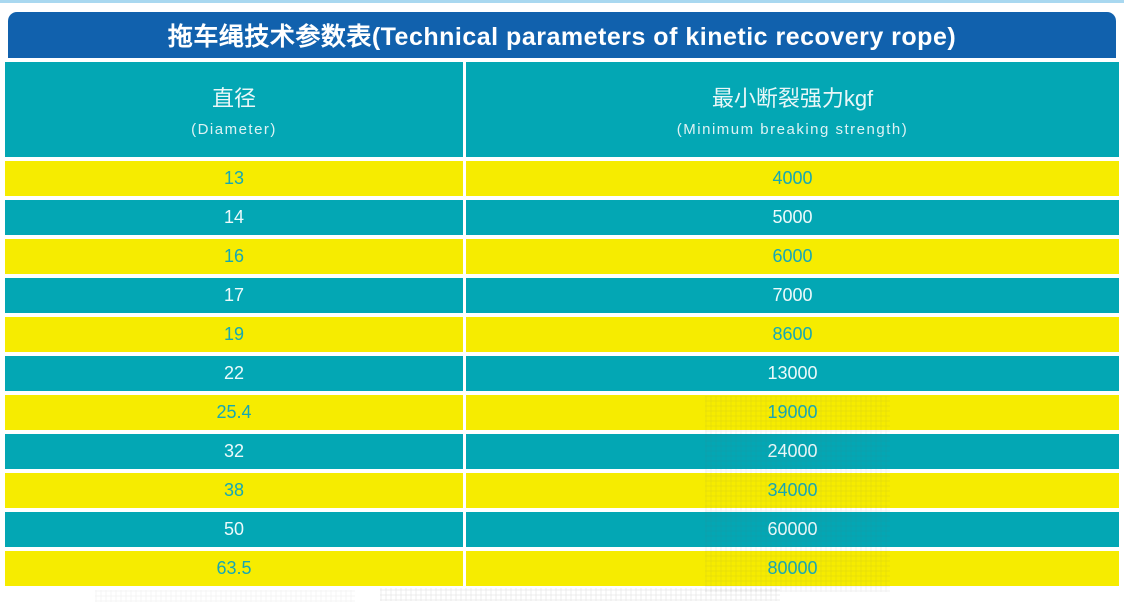  I want to click on table-row: 25.4 19000, so click(562, 412).